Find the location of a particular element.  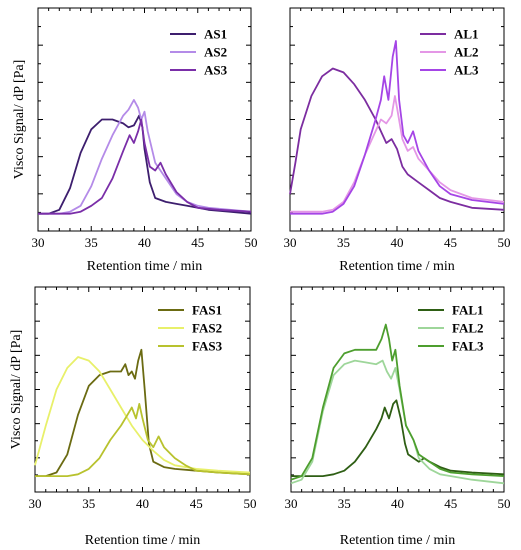

legend-label: AS1 is located at coordinates (215, 34).